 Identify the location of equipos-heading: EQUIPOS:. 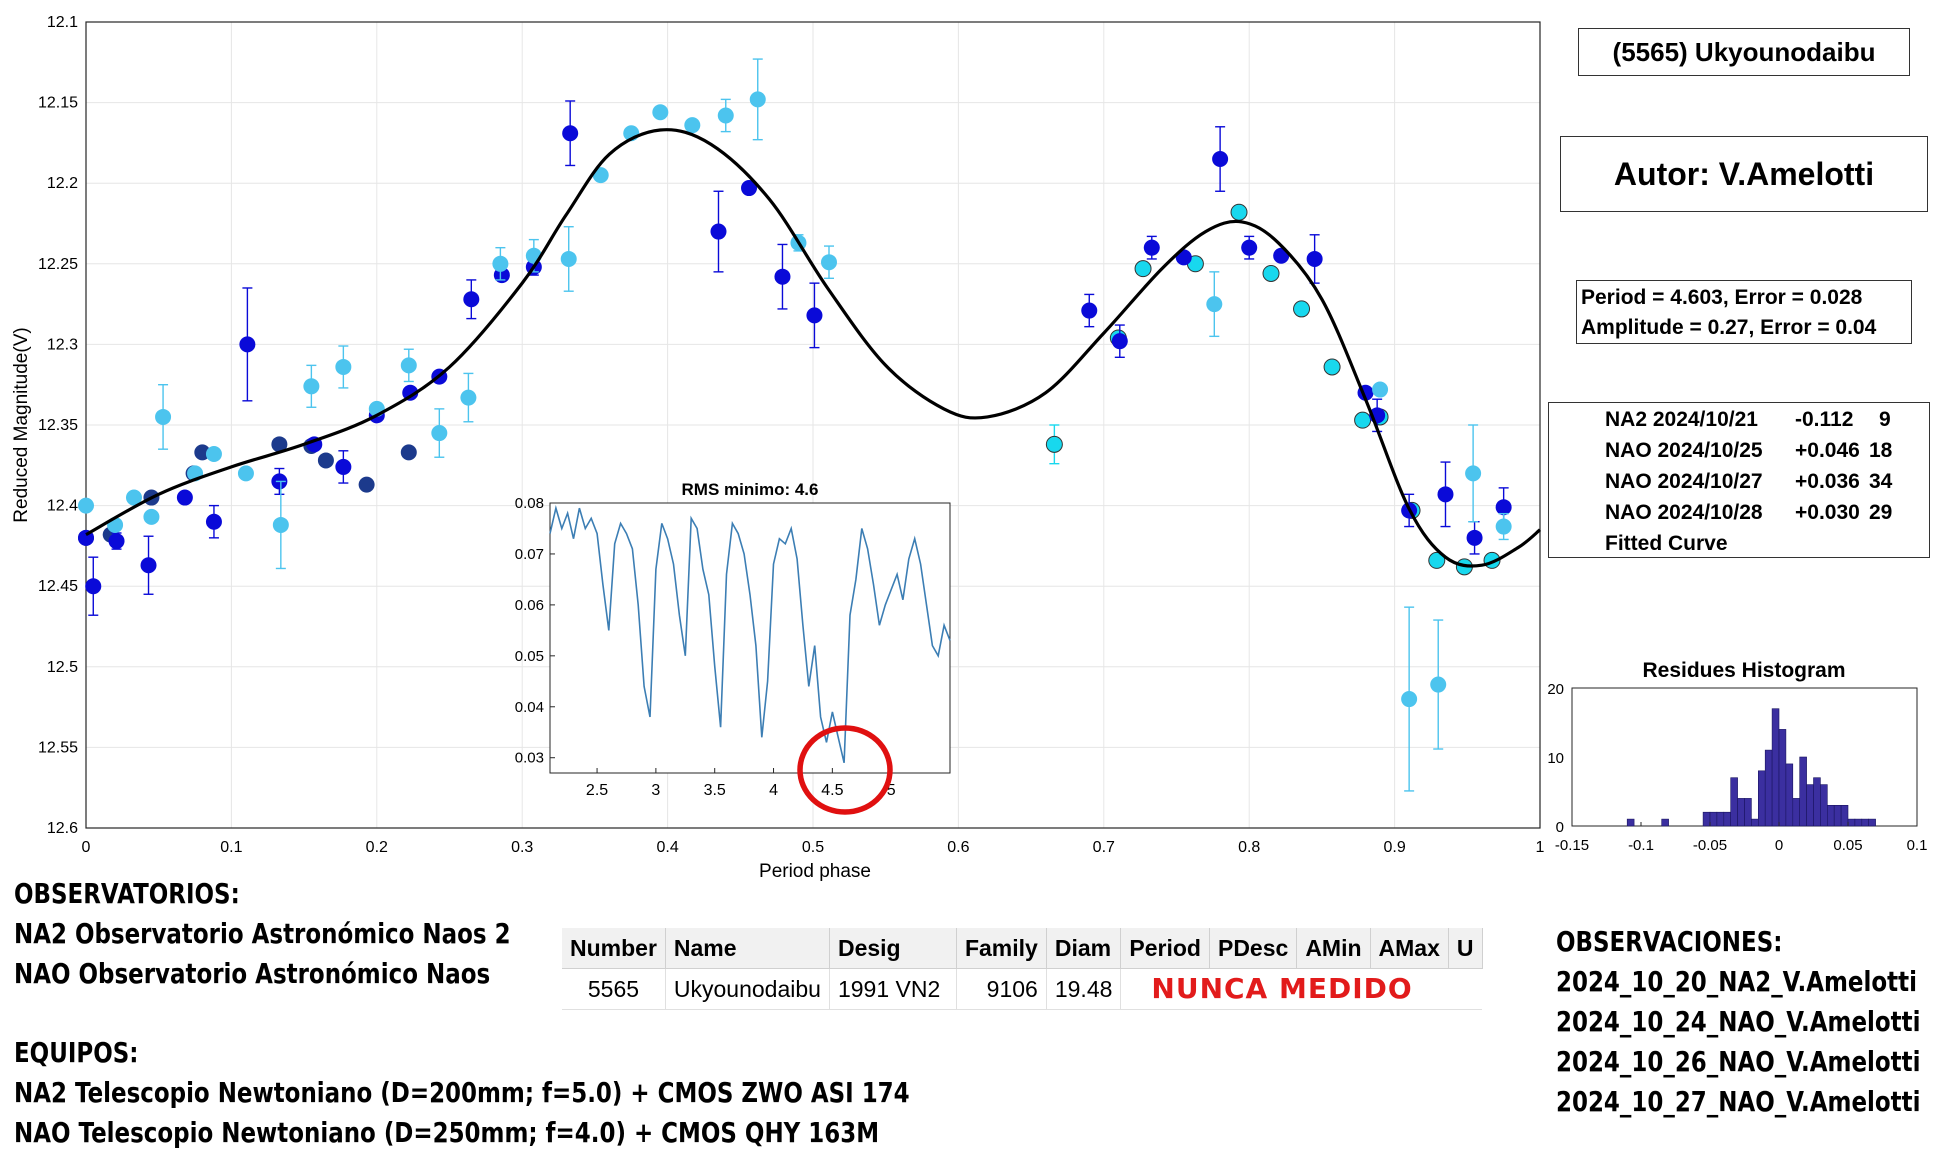
(76, 1052).